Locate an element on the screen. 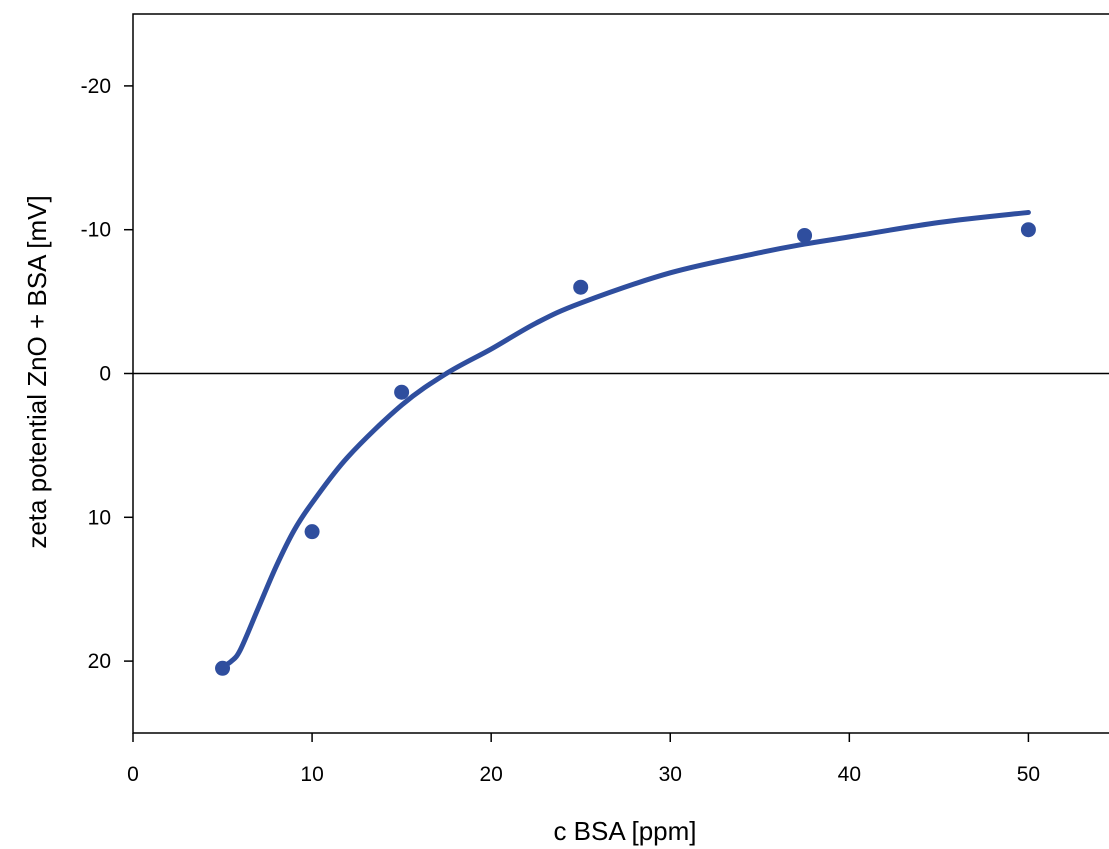 The height and width of the screenshot is (849, 1109). x-tick-label: 20 is located at coordinates (490, 774).